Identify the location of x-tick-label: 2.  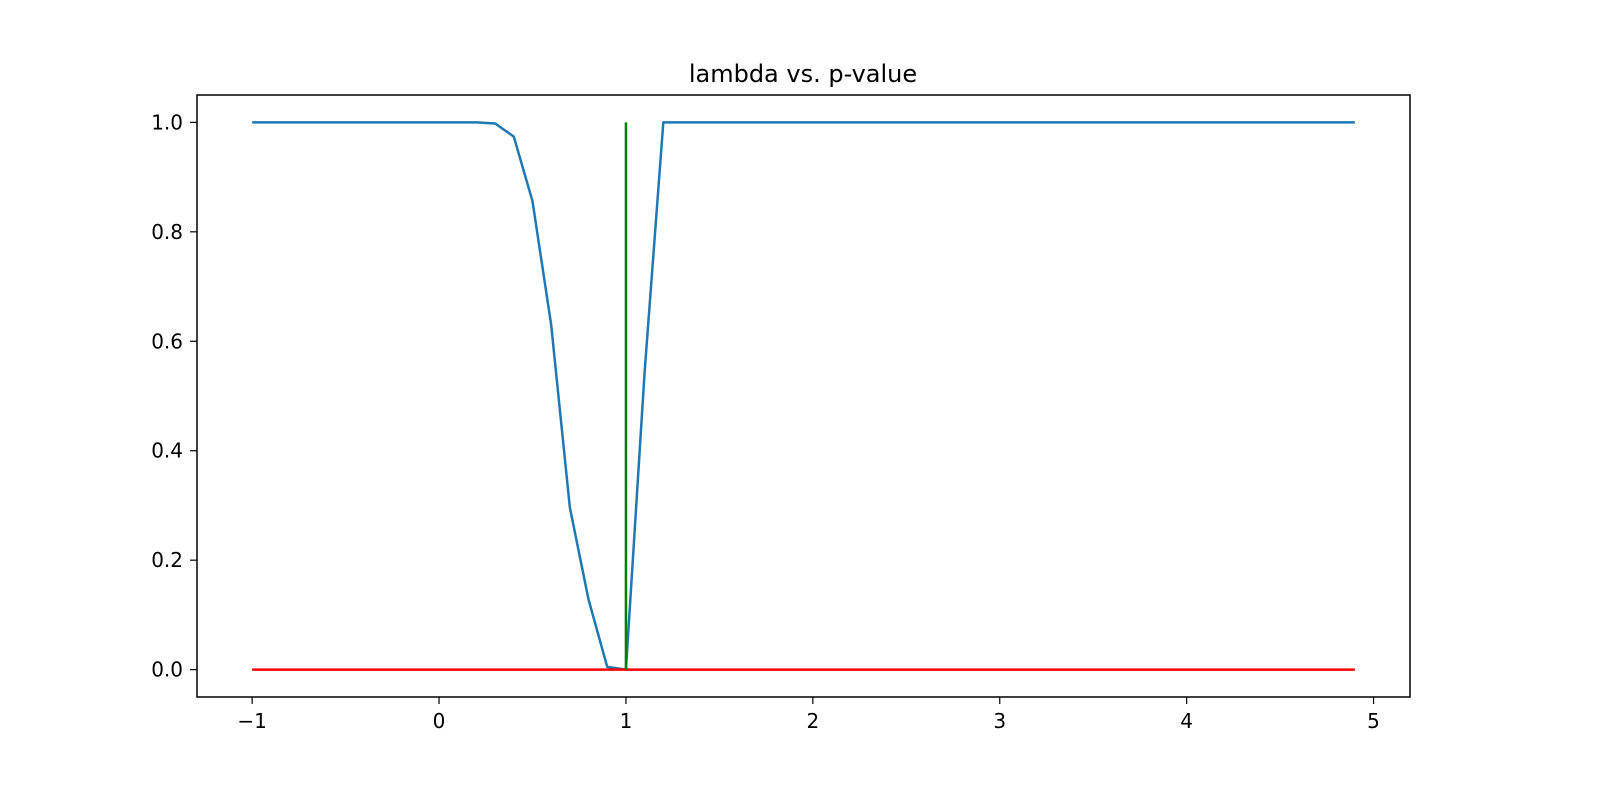
(812, 721).